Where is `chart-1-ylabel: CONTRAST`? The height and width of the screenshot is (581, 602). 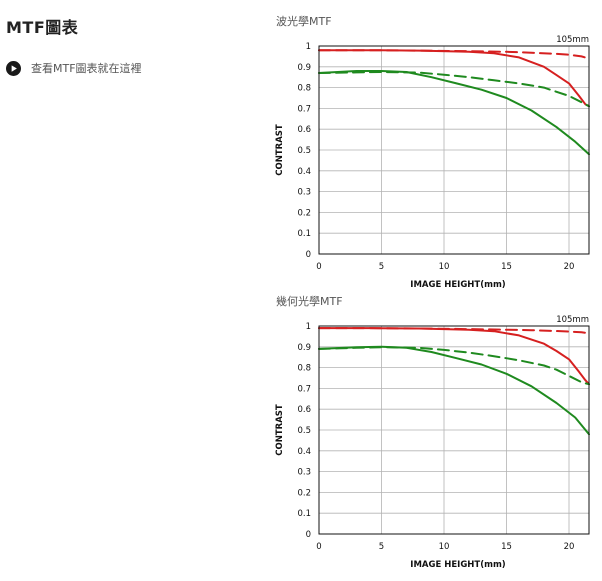
chart-1-ylabel: CONTRAST is located at coordinates (280, 150).